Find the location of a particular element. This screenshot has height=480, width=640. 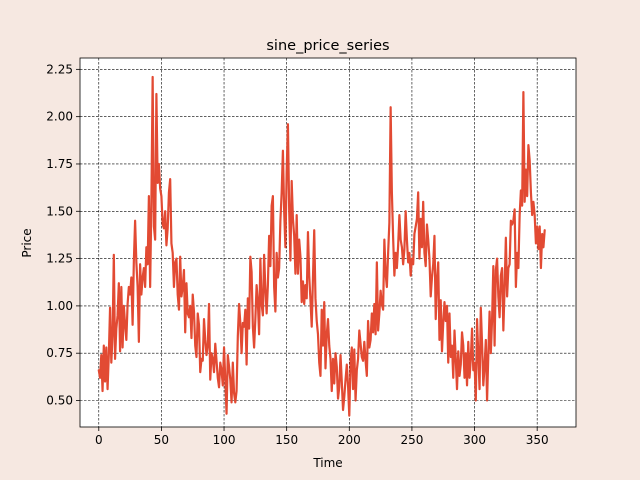

x-tick-label: 250 is located at coordinates (411, 440).